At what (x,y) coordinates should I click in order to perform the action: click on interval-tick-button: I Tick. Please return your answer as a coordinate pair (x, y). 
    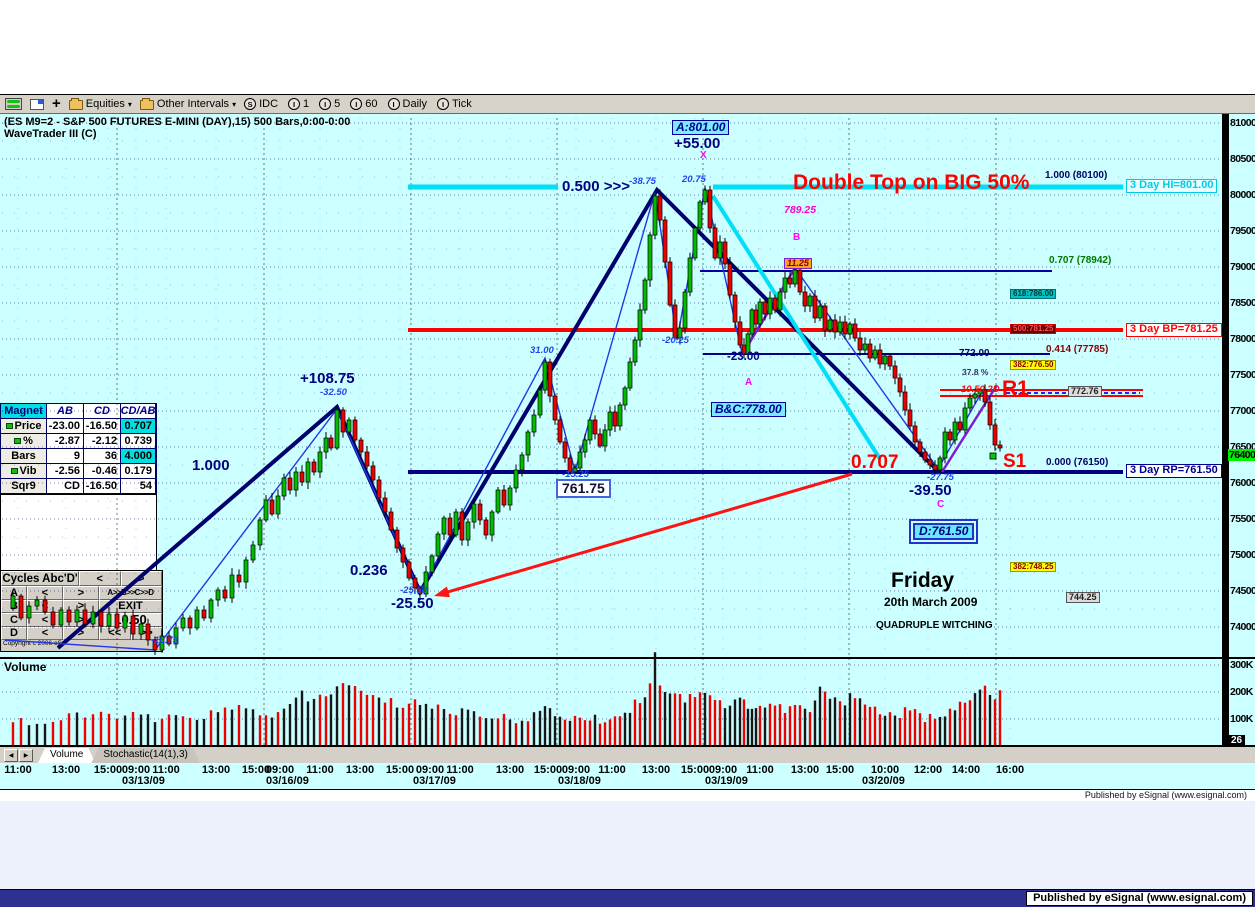
    Looking at the image, I should click on (454, 104).